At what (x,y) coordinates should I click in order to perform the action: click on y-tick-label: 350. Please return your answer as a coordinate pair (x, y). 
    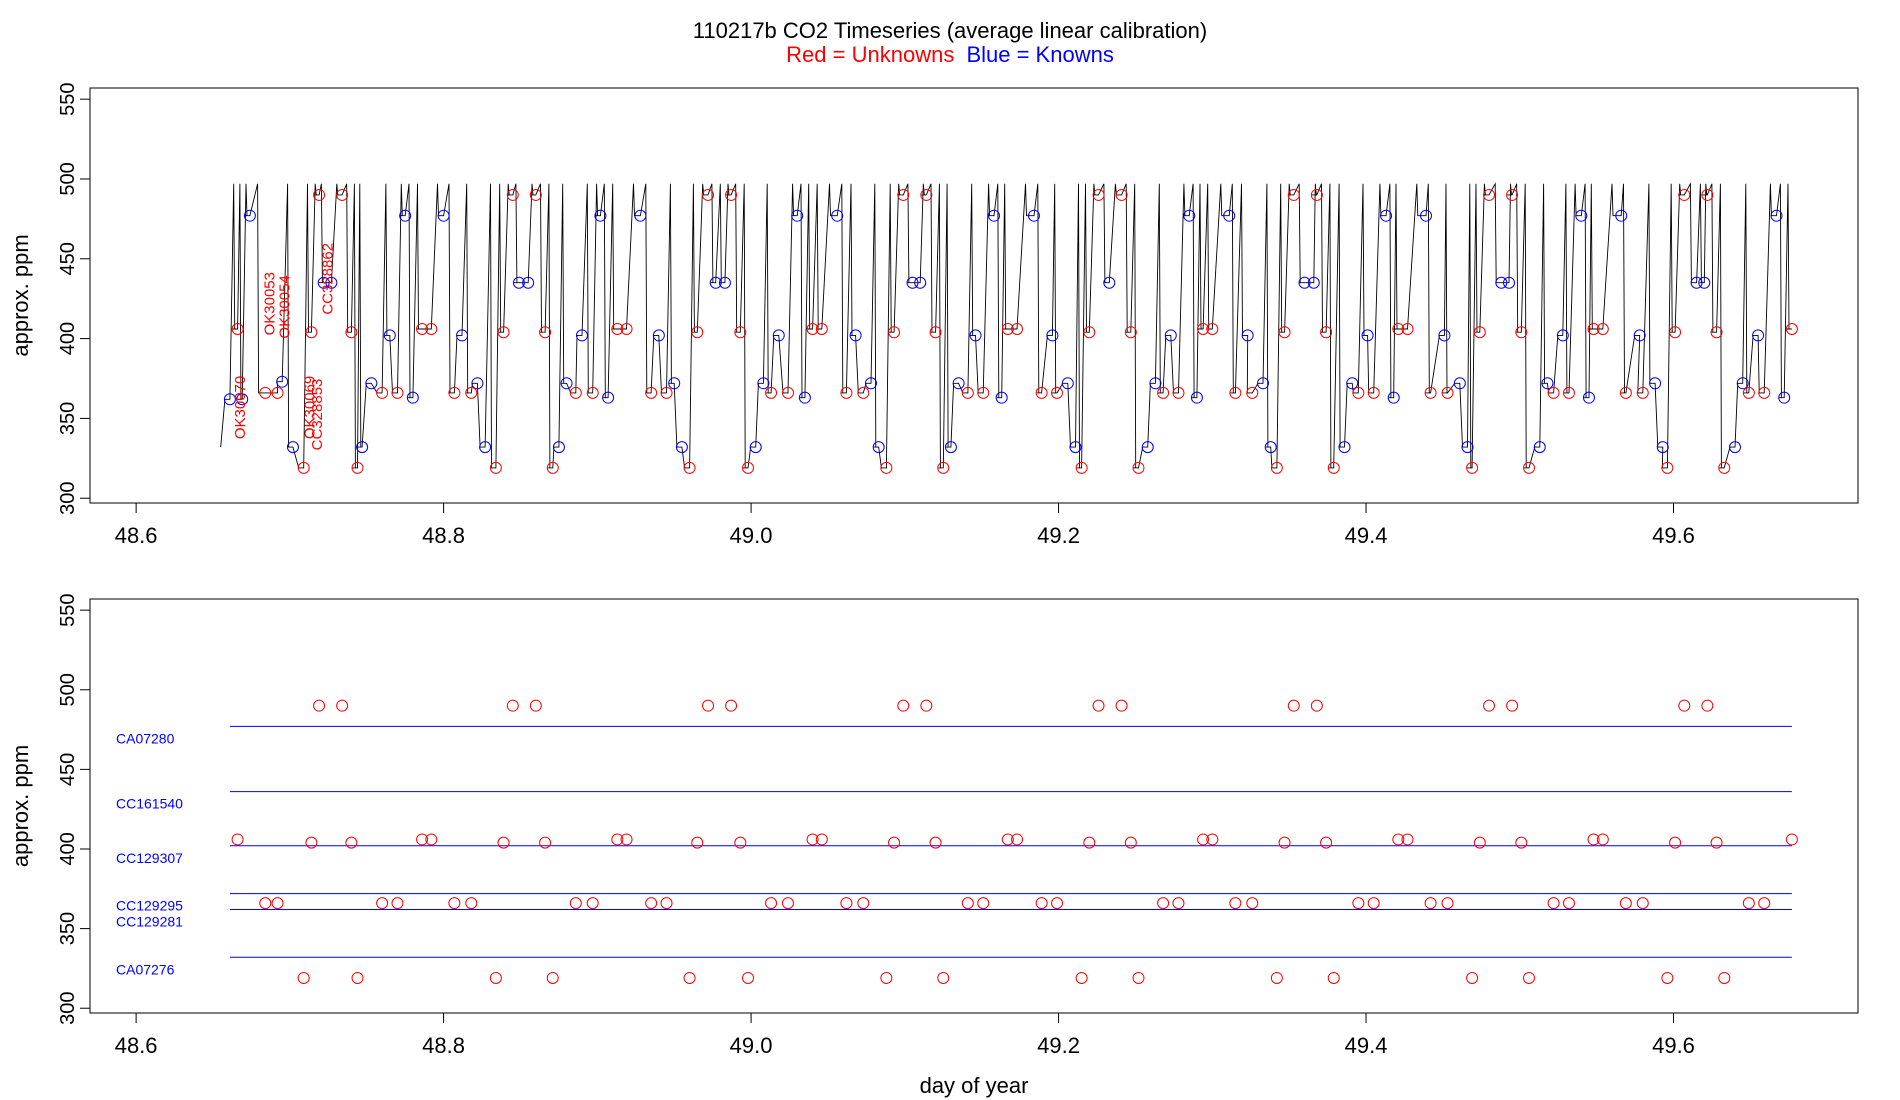
    Looking at the image, I should click on (68, 928).